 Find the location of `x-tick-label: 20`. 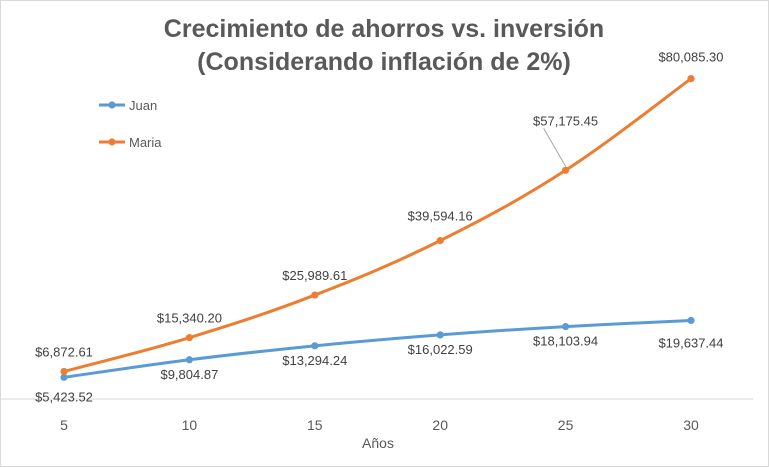

x-tick-label: 20 is located at coordinates (440, 425).